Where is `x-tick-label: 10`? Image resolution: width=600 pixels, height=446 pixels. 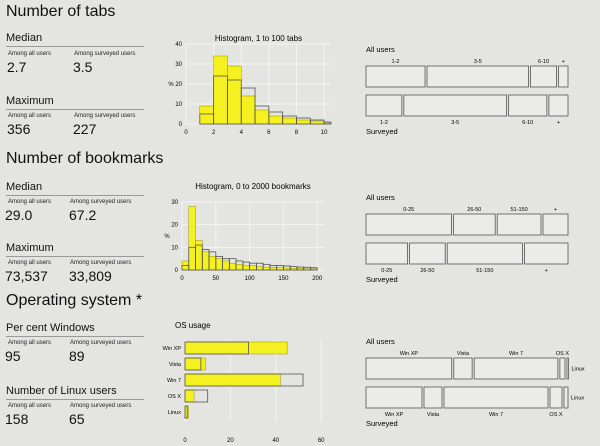
x-tick-label: 10 is located at coordinates (324, 133).